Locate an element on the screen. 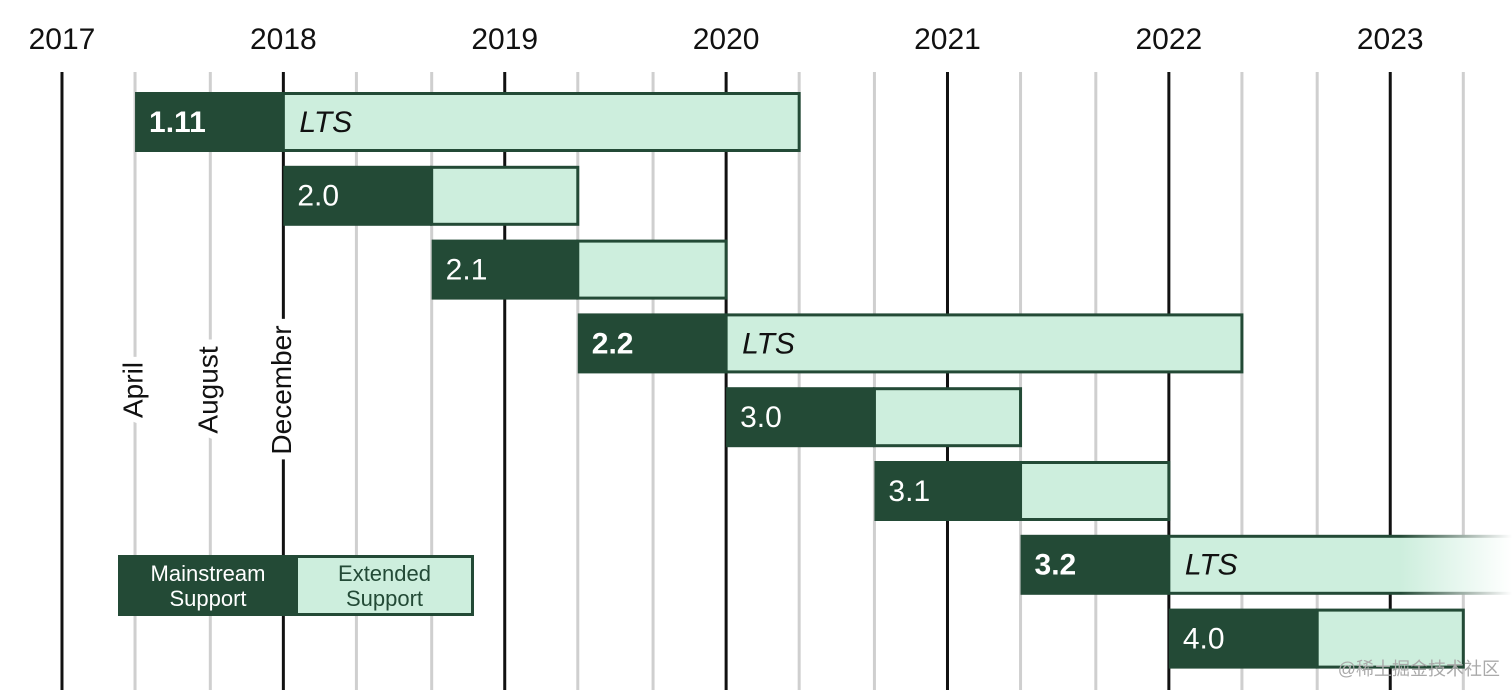 This screenshot has width=1512, height=699. x-tick-label: 2021 is located at coordinates (947, 39).